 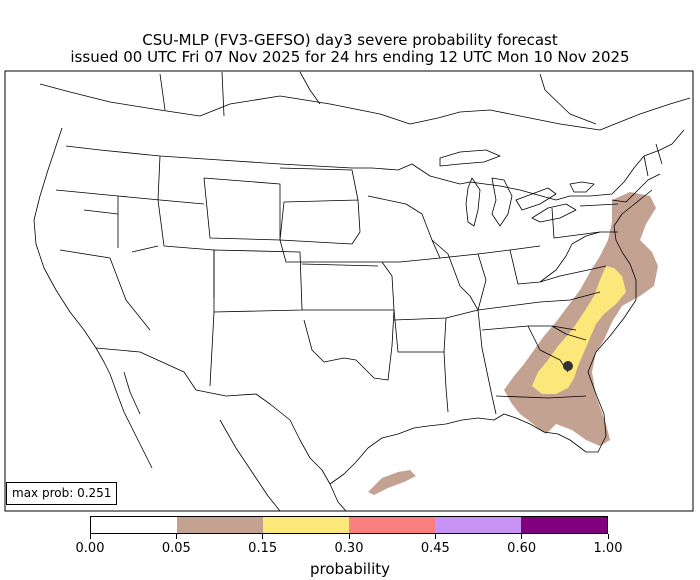 I want to click on colorbar-tick-label: 0.45, so click(x=435, y=548).